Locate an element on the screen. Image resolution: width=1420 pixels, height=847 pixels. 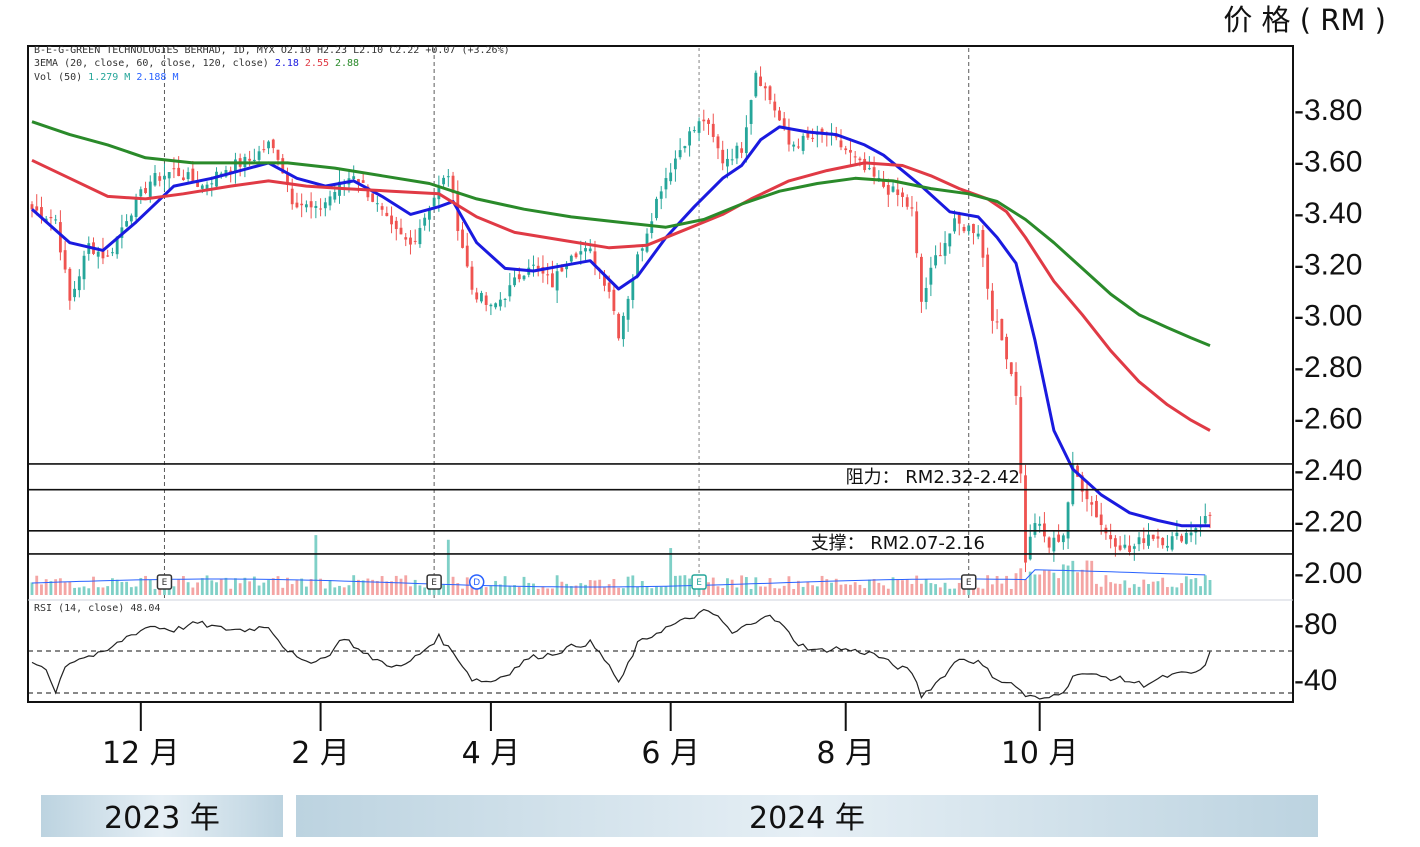
price-tick-label: -3.60 is located at coordinates (1328, 161).